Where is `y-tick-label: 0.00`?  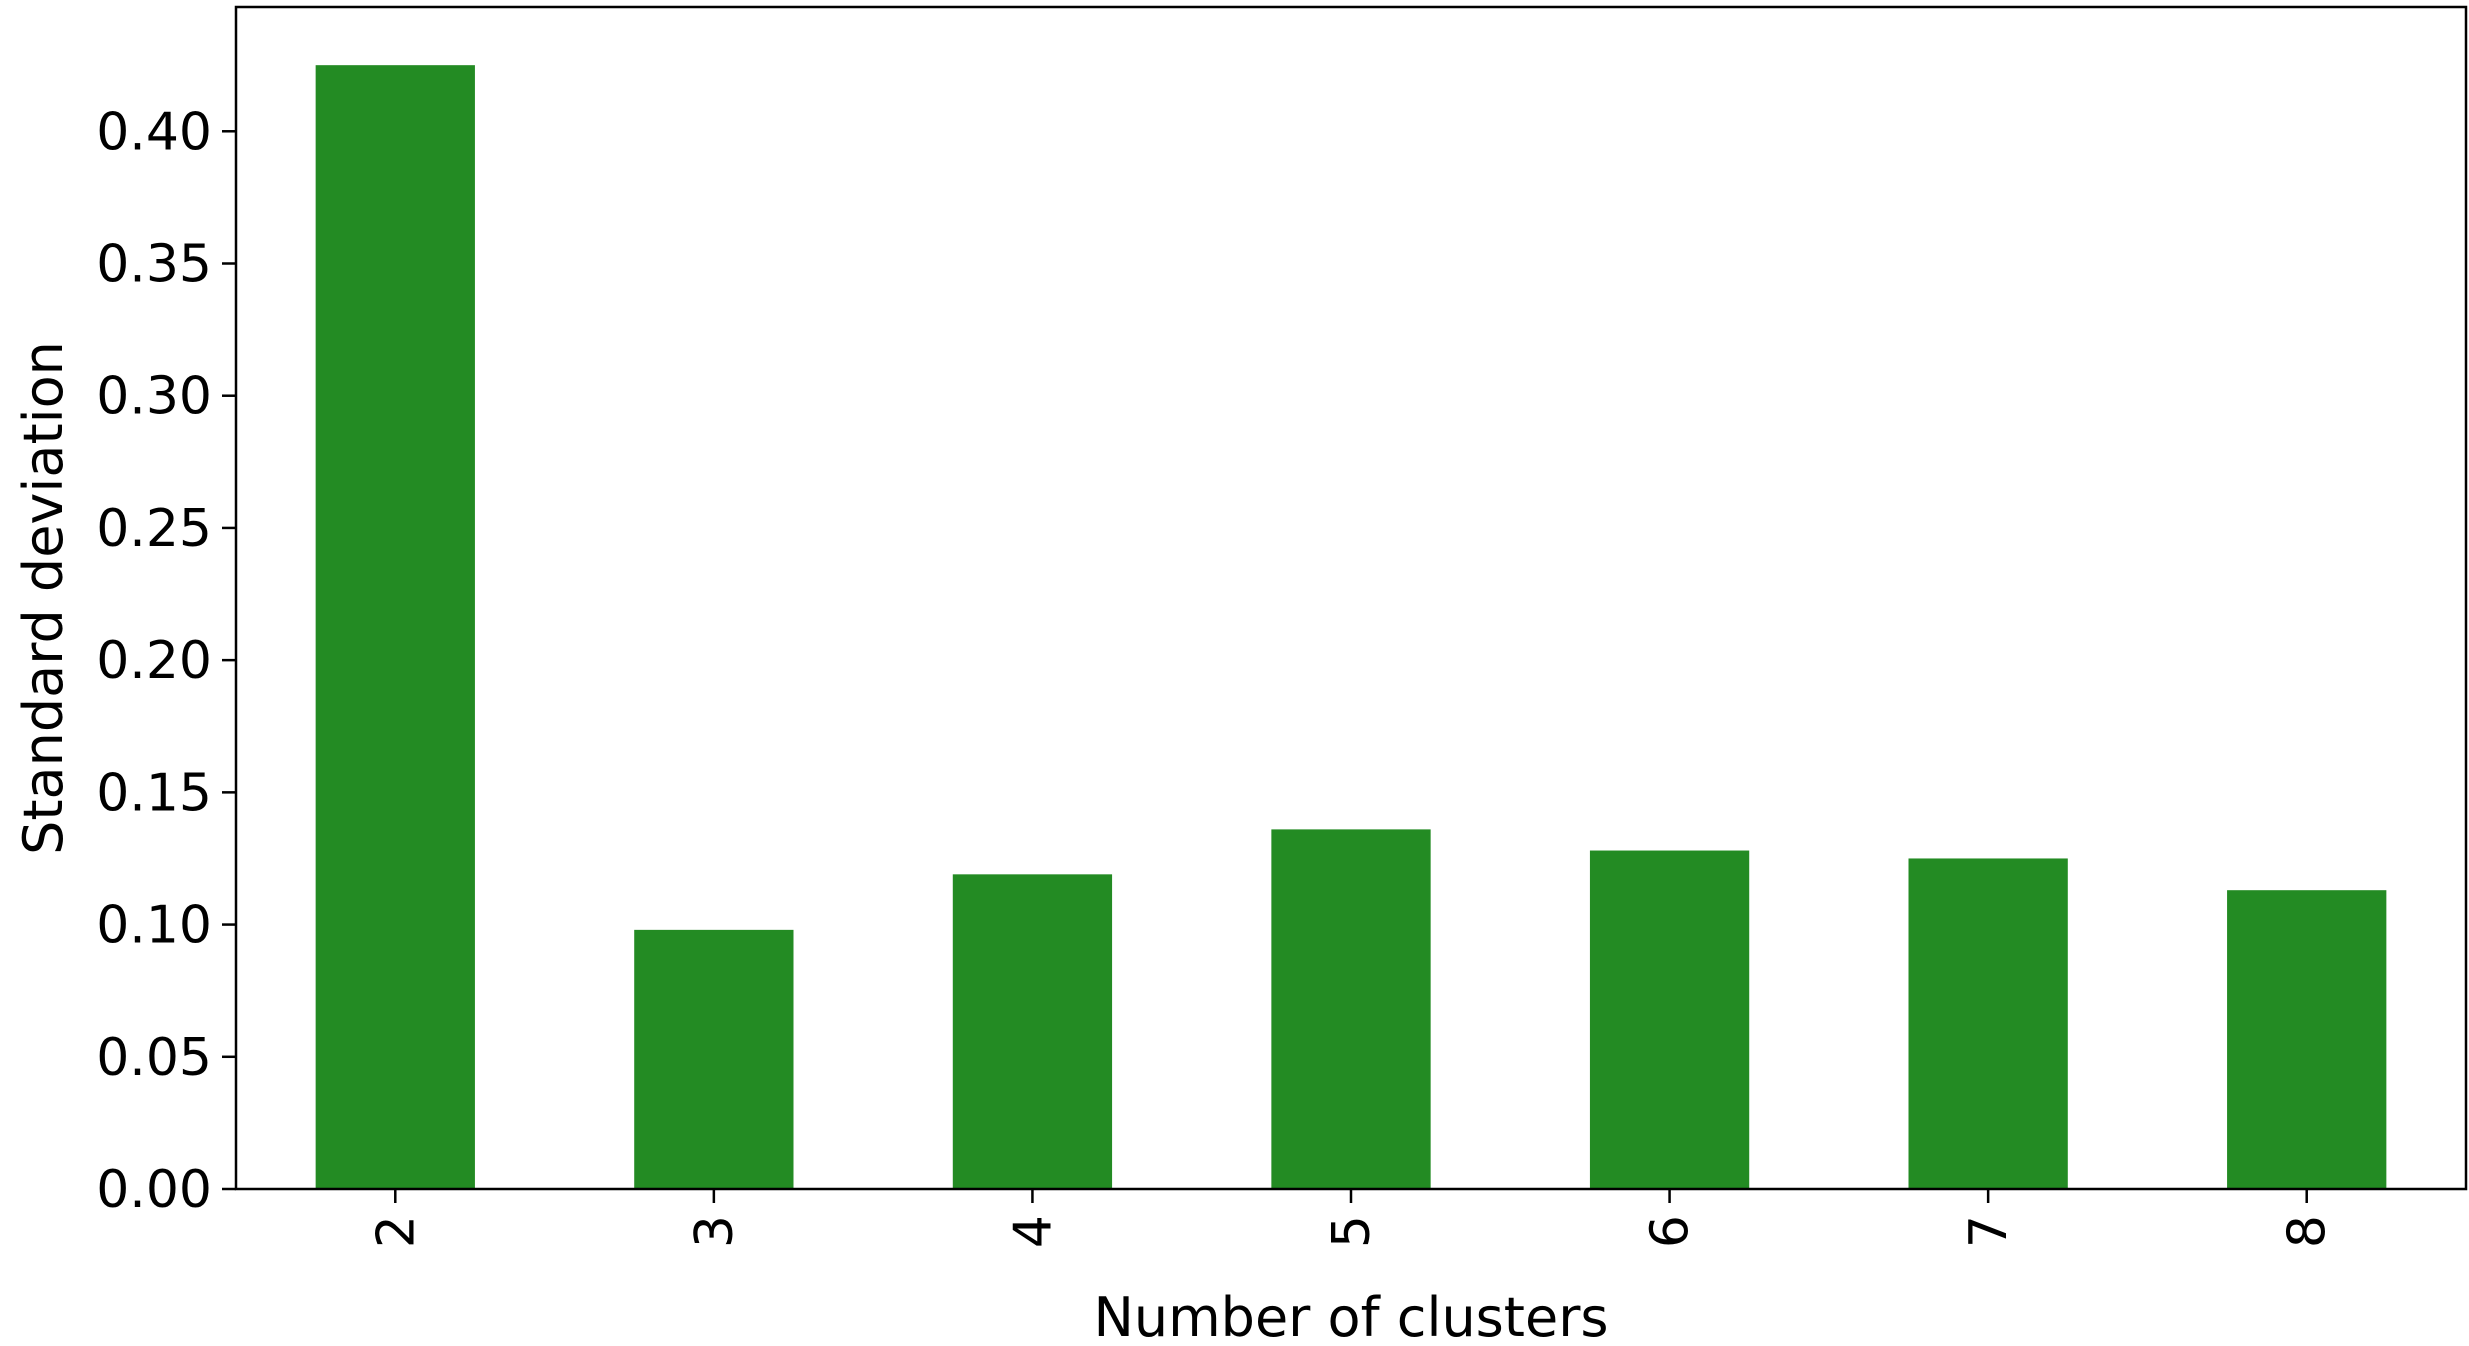 y-tick-label: 0.00 is located at coordinates (154, 1190).